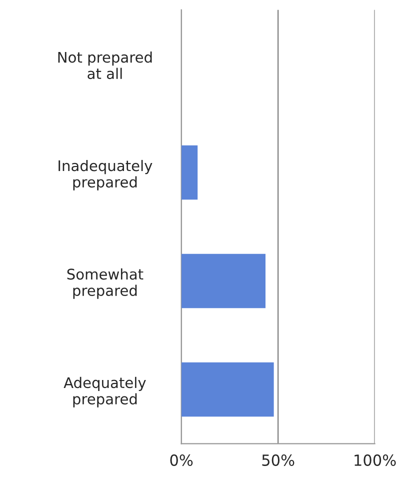  Describe the element at coordinates (375, 460) in the screenshot. I see `x-tick-label: 100%` at that location.